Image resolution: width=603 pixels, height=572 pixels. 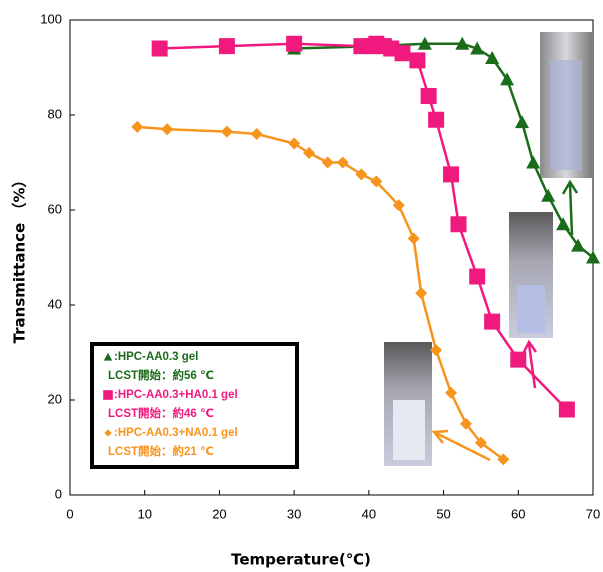 I want to click on x-tick-label: 40, so click(x=369, y=513).